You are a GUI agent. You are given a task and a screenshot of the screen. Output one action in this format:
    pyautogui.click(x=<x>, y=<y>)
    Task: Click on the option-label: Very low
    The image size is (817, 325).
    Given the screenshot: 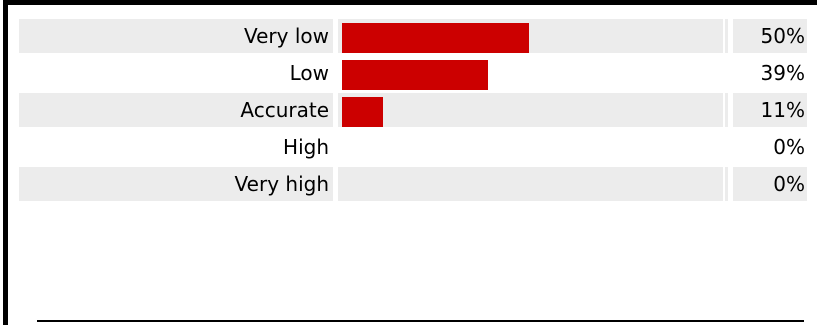 What is the action you would take?
    pyautogui.click(x=176, y=36)
    